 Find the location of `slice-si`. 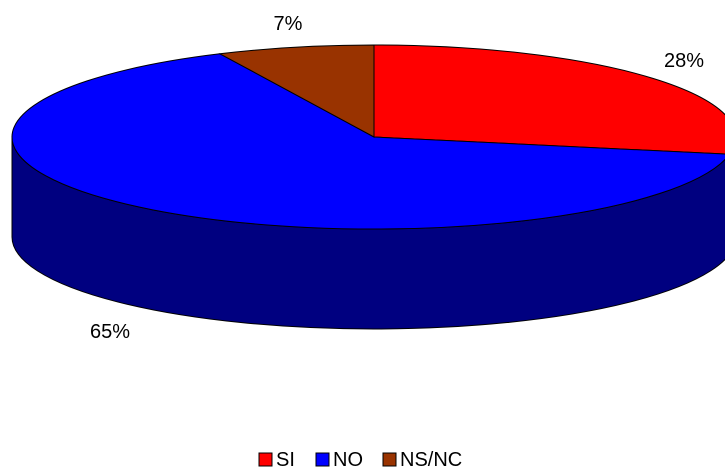

slice-si is located at coordinates (549, 99).